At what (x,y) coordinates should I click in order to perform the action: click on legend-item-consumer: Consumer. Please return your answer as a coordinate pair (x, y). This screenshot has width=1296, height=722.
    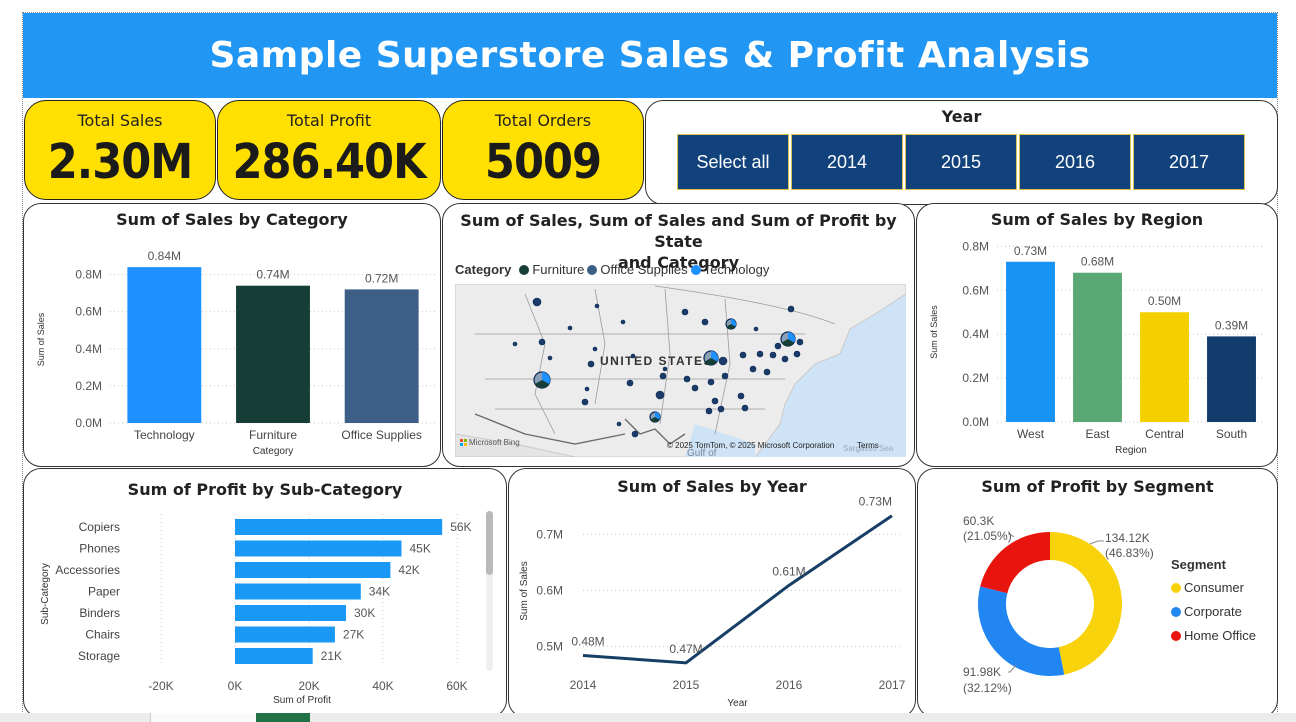
    Looking at the image, I should click on (1213, 587).